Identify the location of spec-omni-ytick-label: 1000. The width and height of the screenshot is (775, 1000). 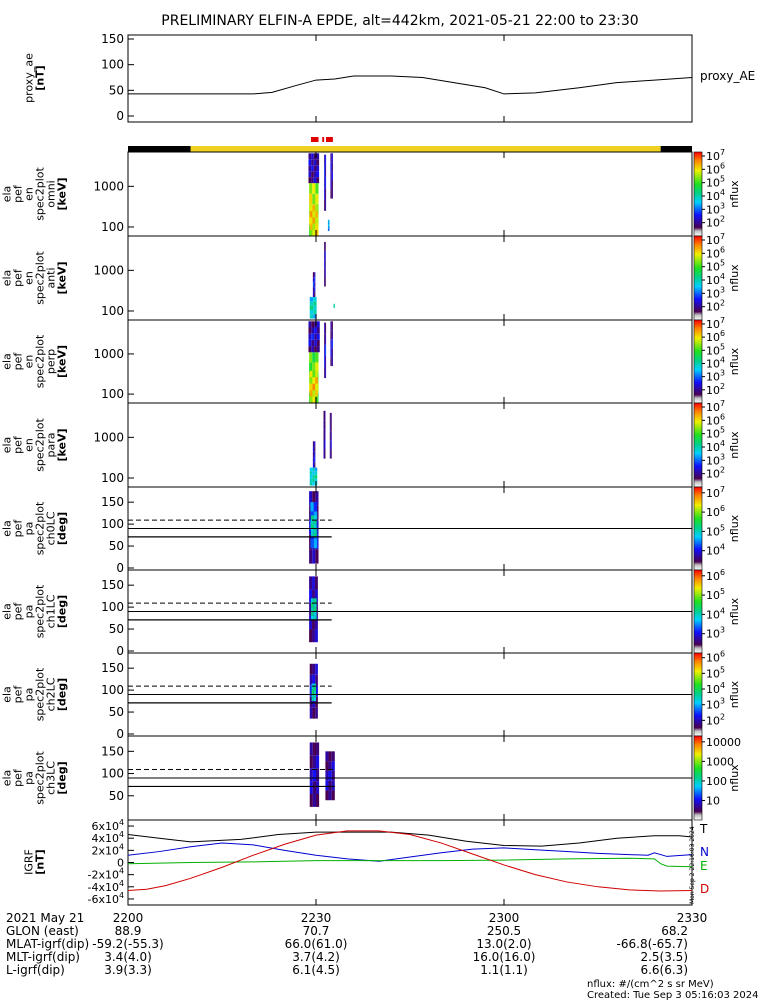
(108, 186).